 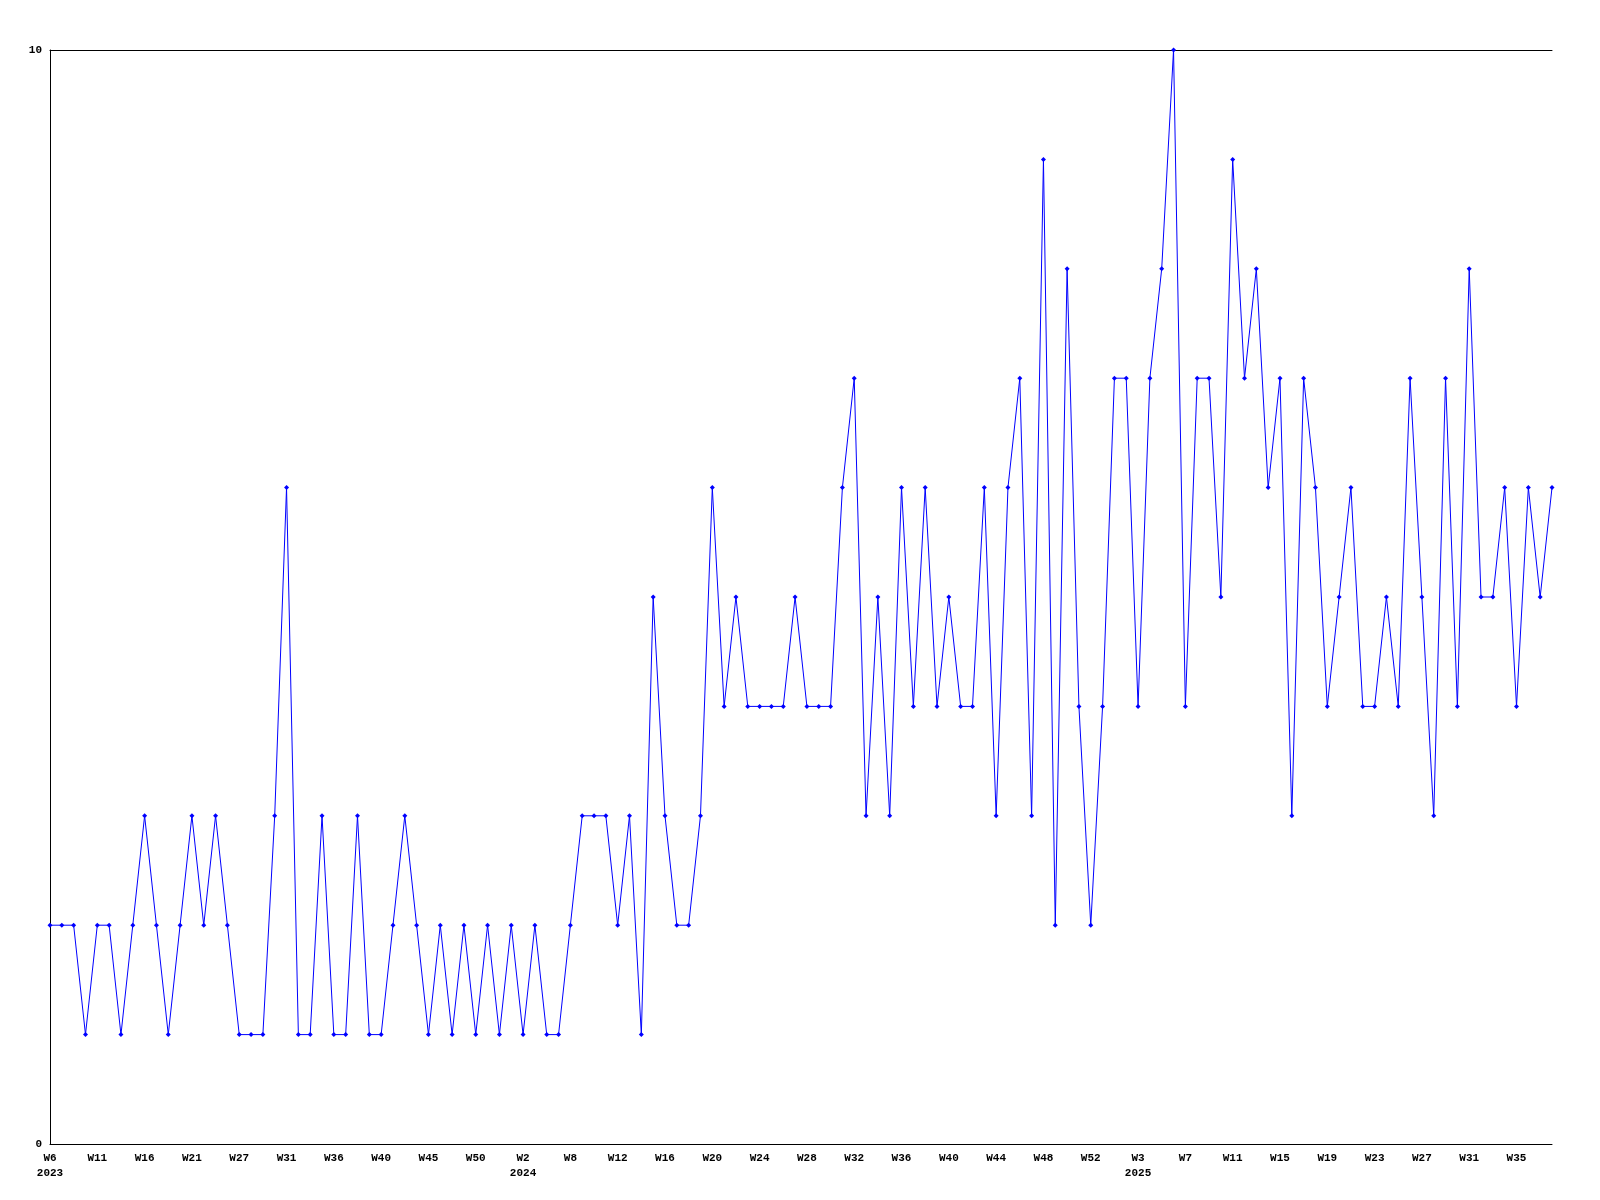 I want to click on x-tick-label: W35, so click(x=1516, y=1157).